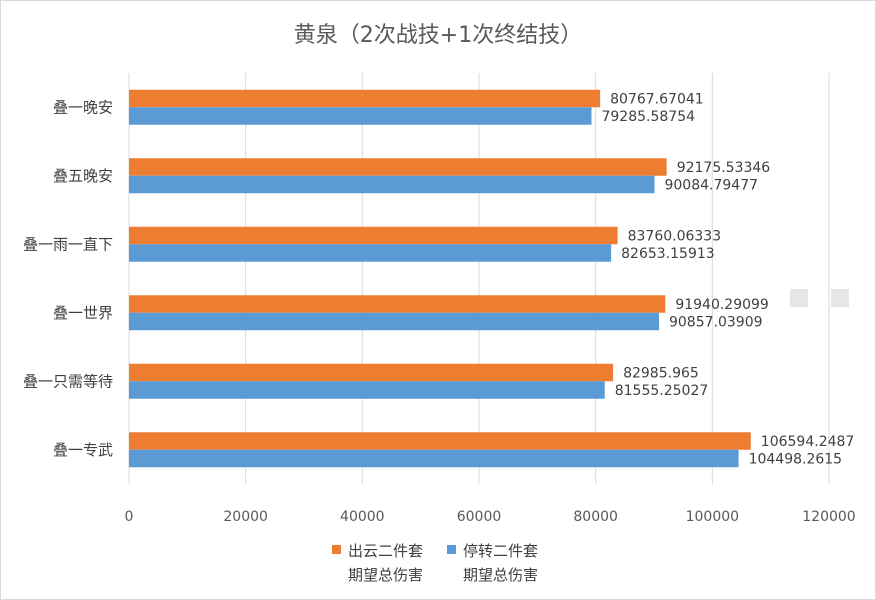 Image resolution: width=876 pixels, height=600 pixels. I want to click on data-label: 104498.2615, so click(796, 460).